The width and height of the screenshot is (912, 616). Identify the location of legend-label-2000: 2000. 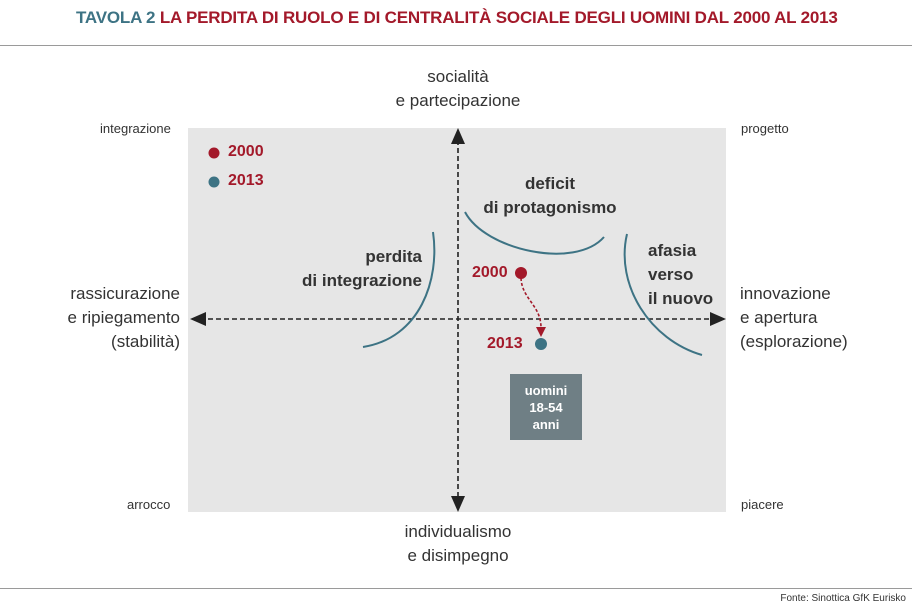
(246, 151).